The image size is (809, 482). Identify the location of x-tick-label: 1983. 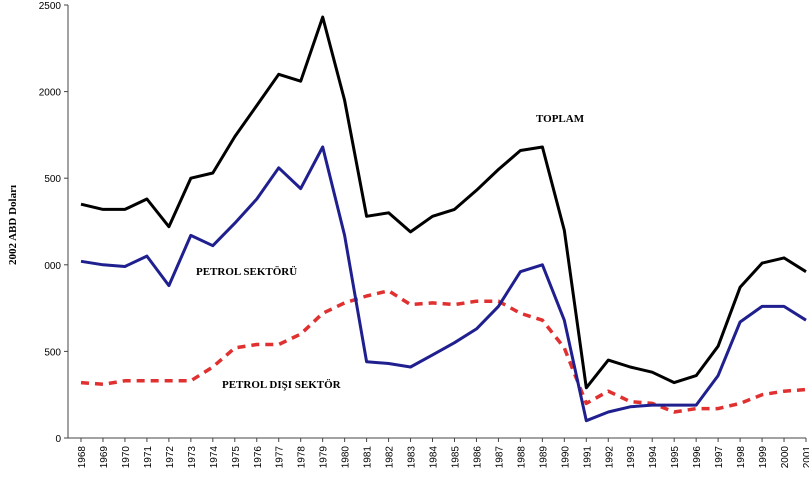
(412, 457).